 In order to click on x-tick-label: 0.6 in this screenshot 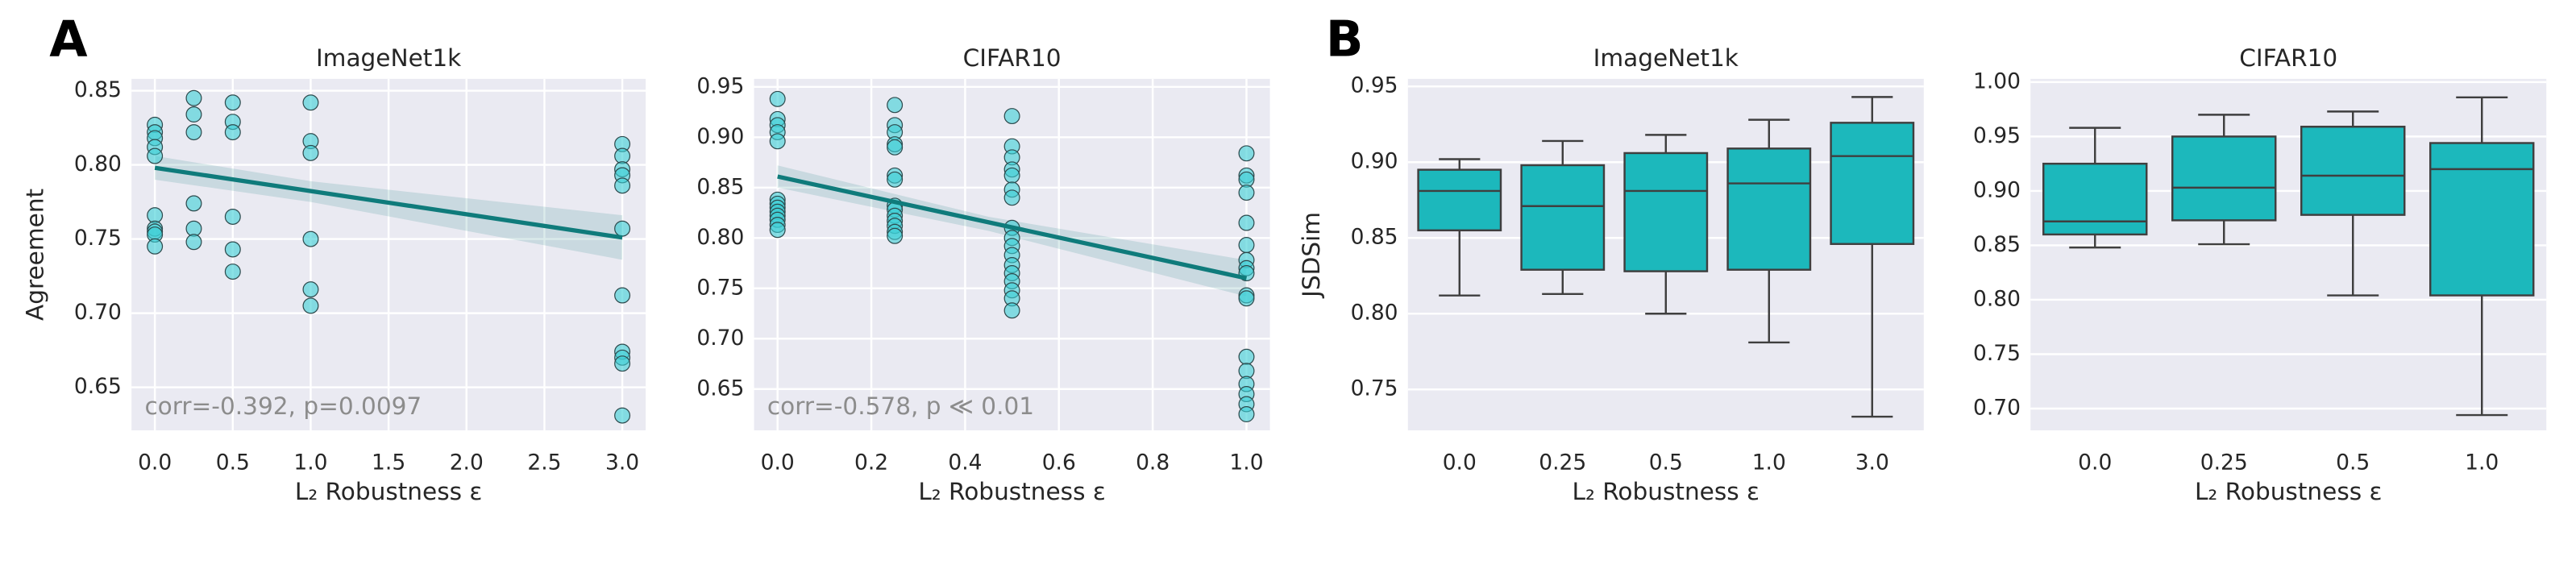, I will do `click(1059, 462)`.